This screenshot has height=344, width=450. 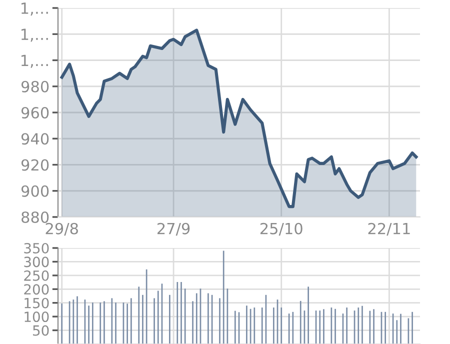 What do you see at coordinates (36, 303) in the screenshot?
I see `y-tick-label: 150` at bounding box center [36, 303].